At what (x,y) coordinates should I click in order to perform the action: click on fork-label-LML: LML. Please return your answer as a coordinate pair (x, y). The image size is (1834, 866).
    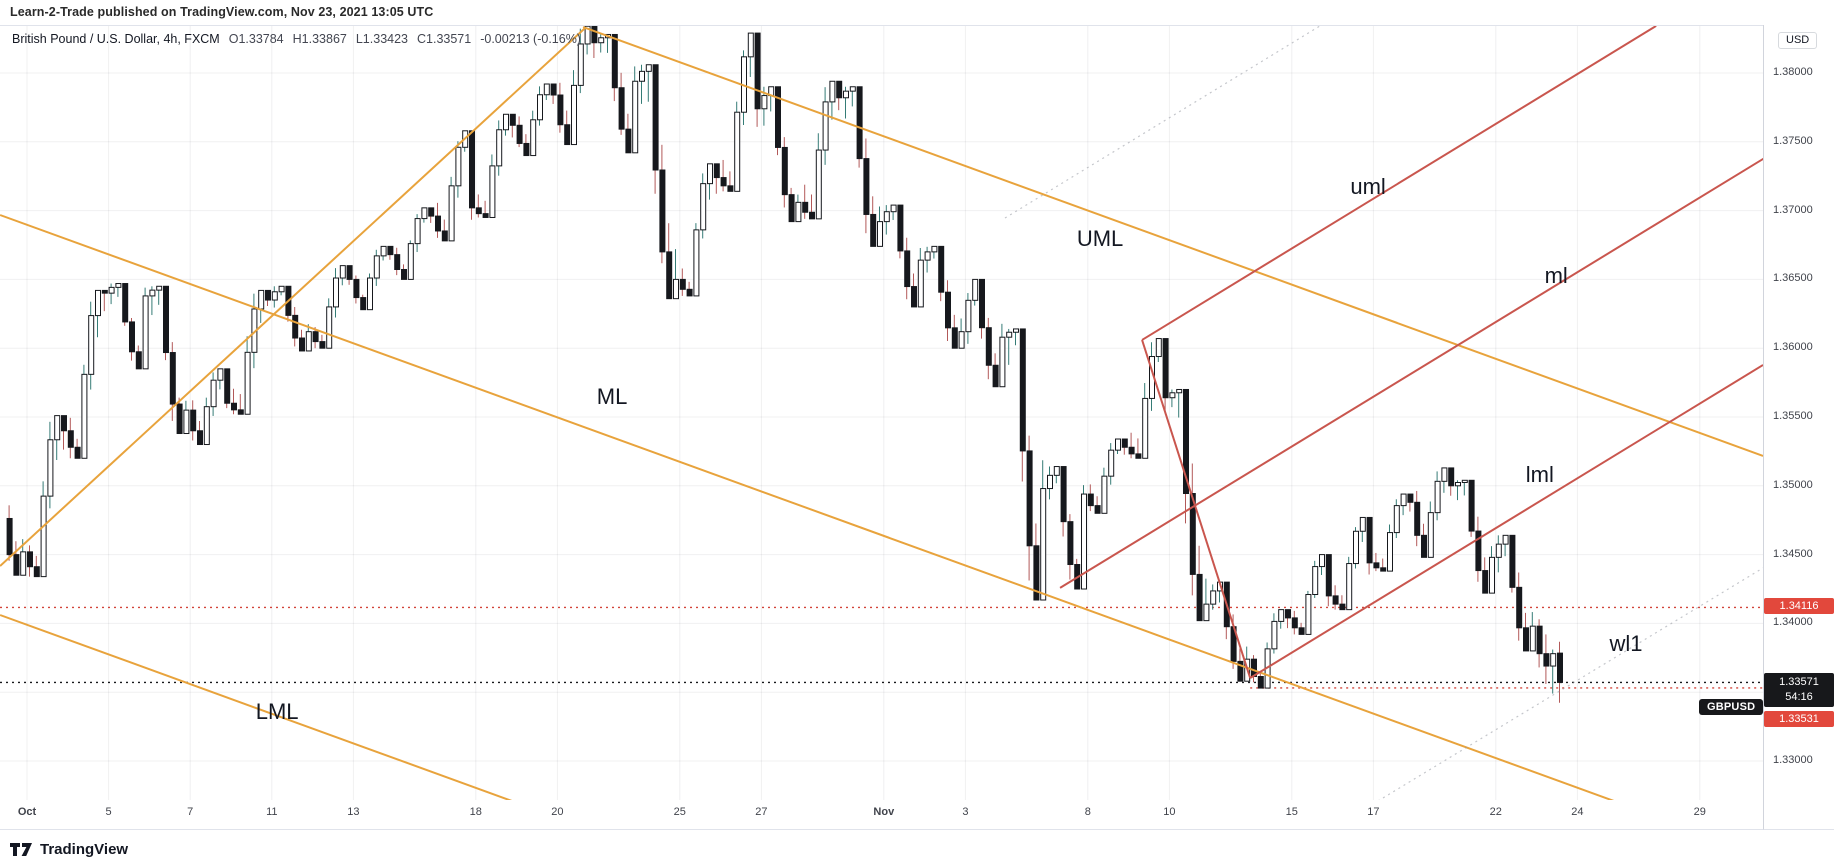
    Looking at the image, I should click on (277, 711).